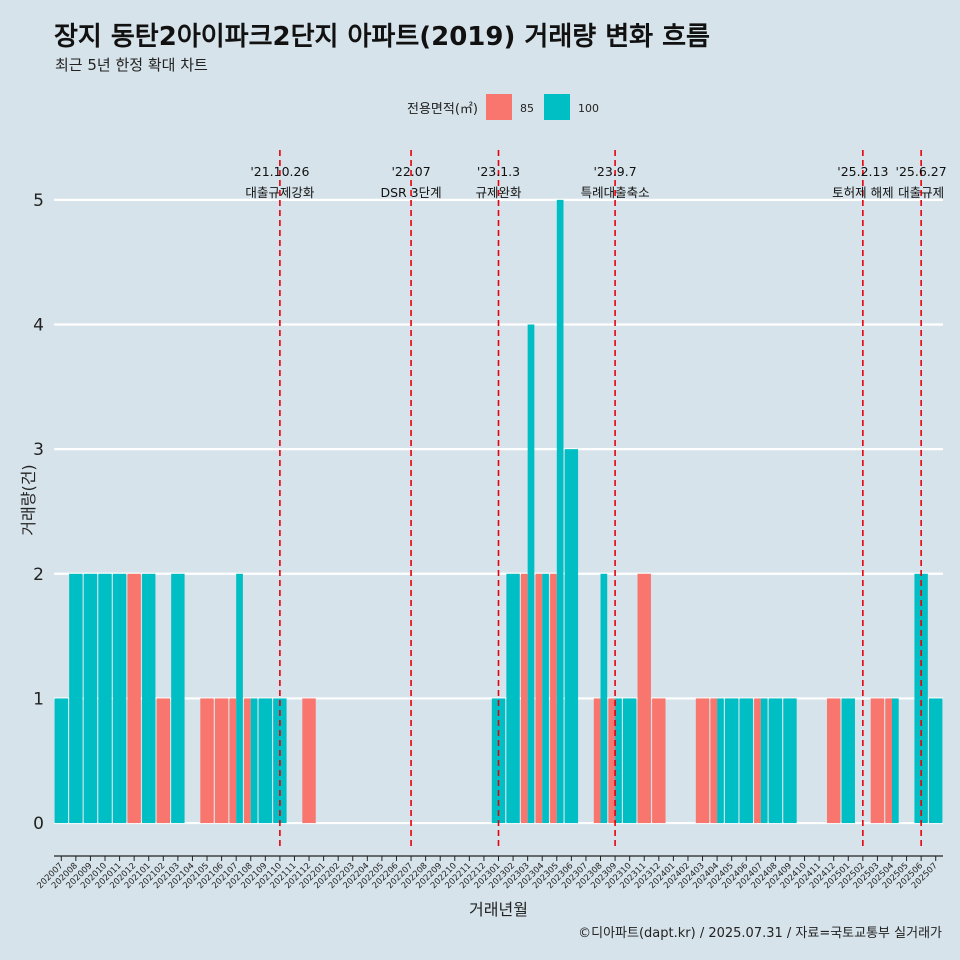 The width and height of the screenshot is (960, 960). I want to click on chart-title: 장지 동탄2아이파크2단지 아파트(2019) 거래량 변화 흐름, so click(382, 37).